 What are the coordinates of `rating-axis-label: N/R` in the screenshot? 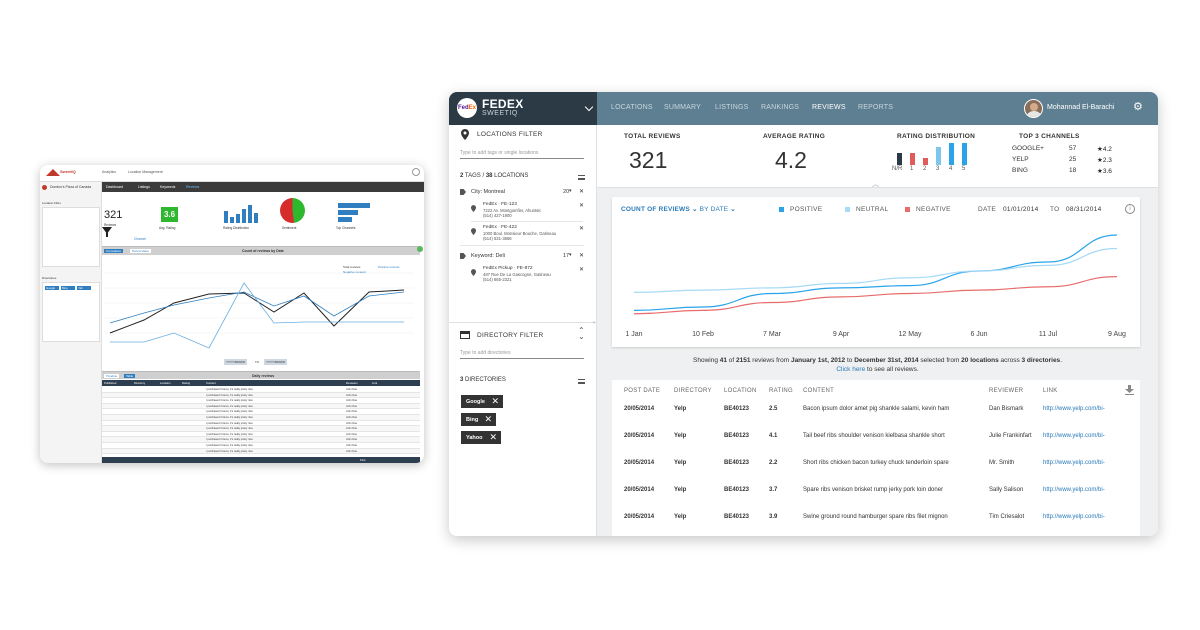 It's located at (897, 169).